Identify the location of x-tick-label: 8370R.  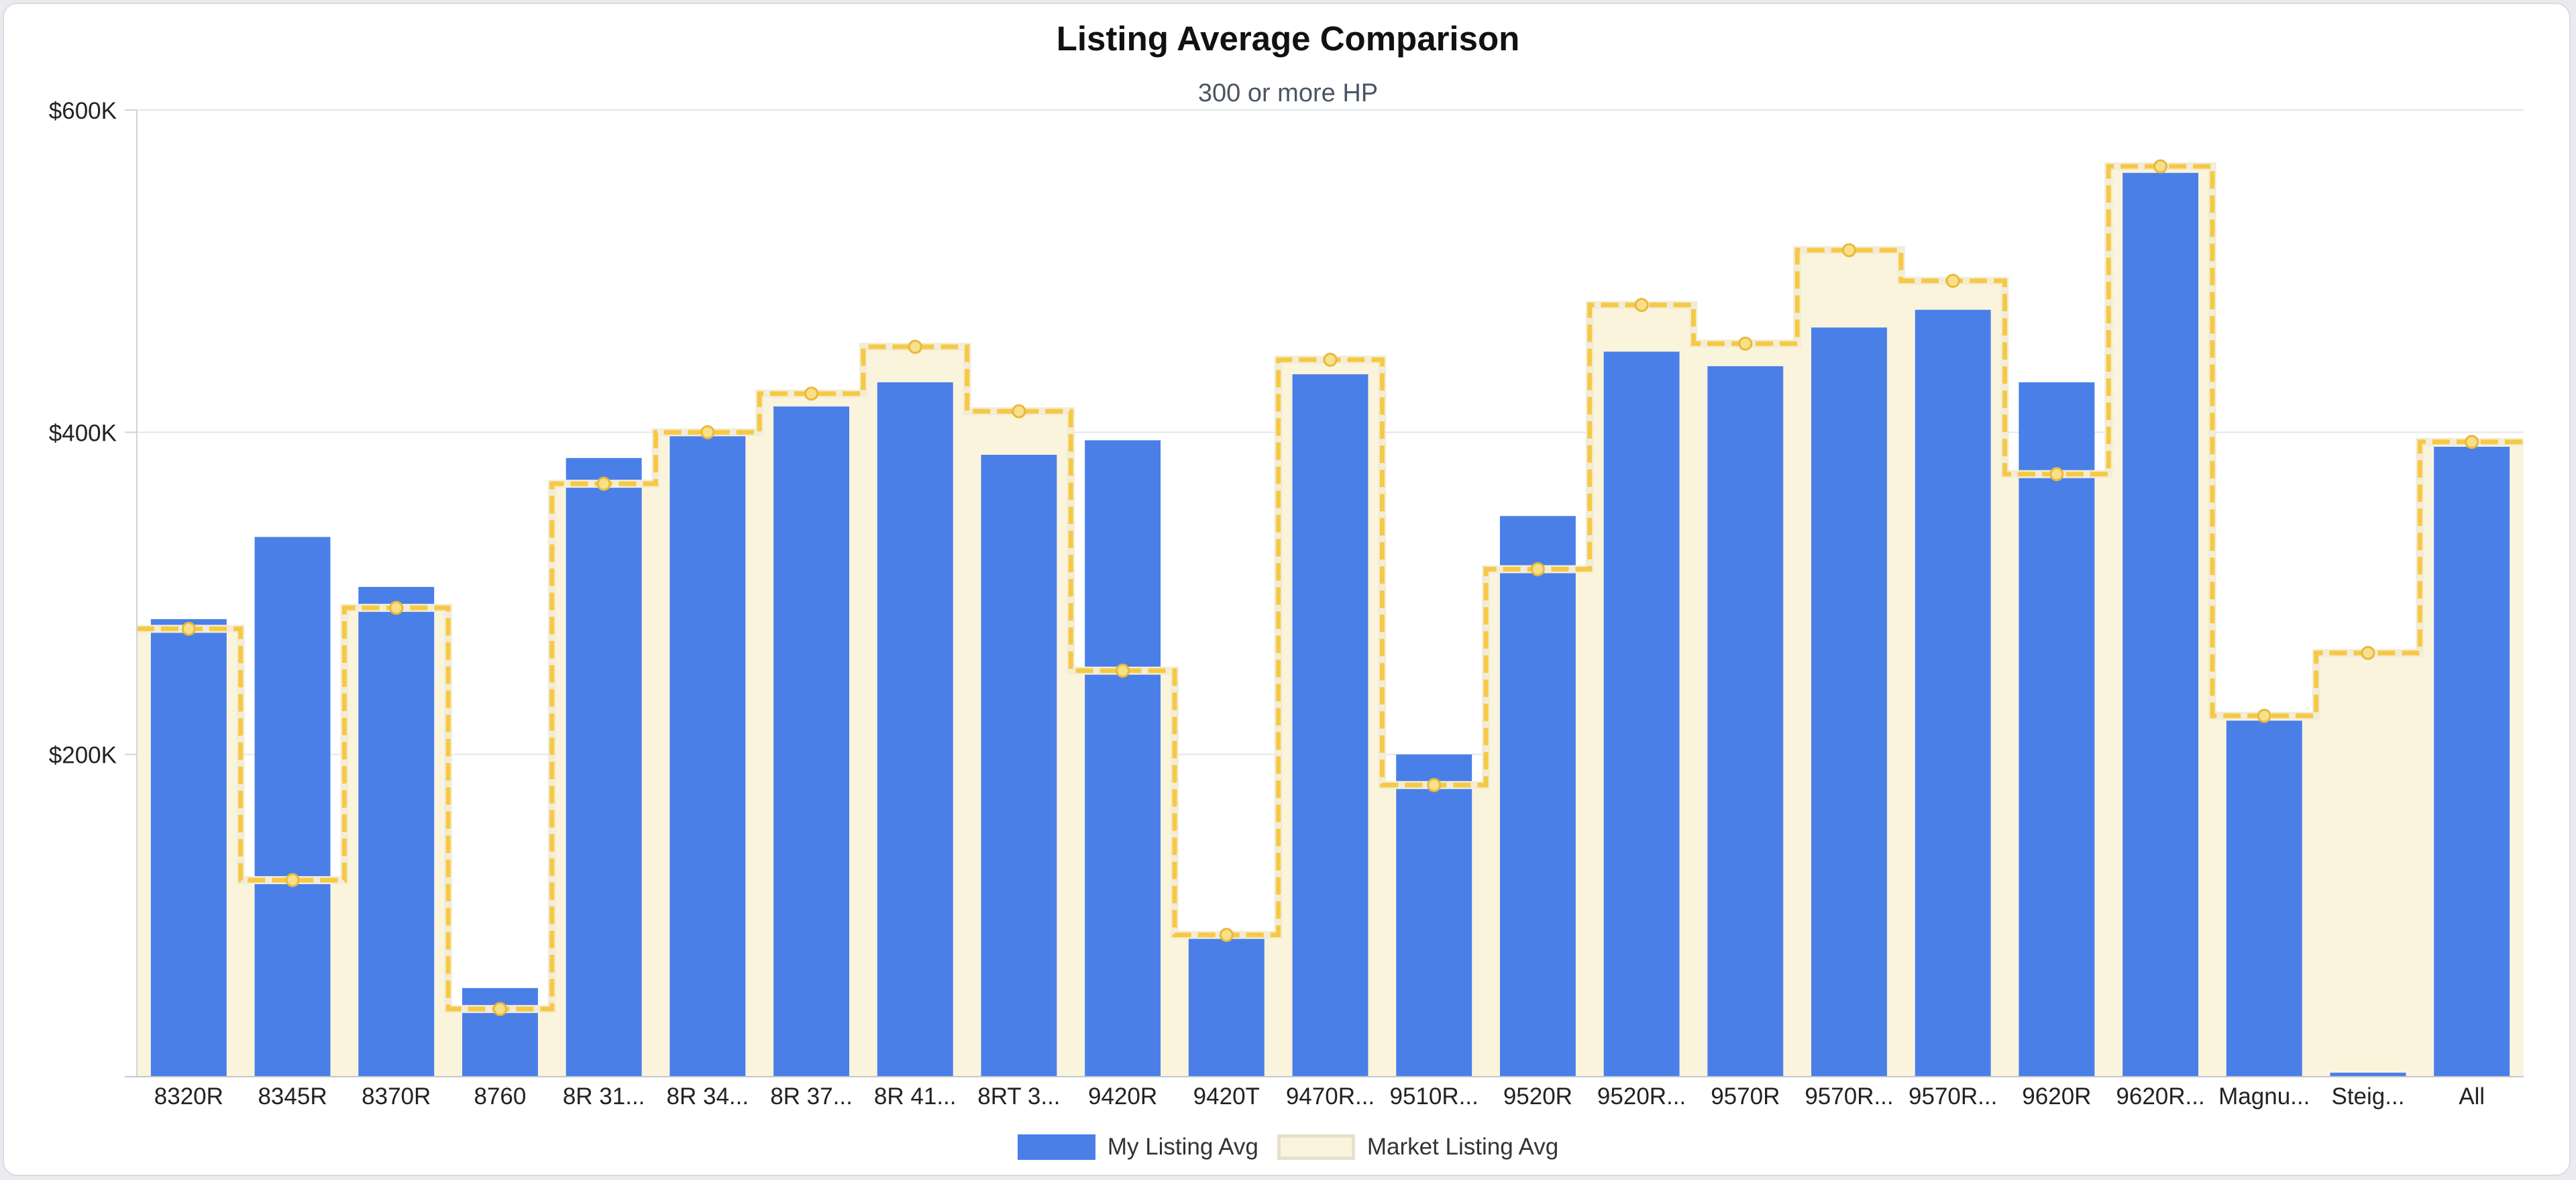
(396, 1096).